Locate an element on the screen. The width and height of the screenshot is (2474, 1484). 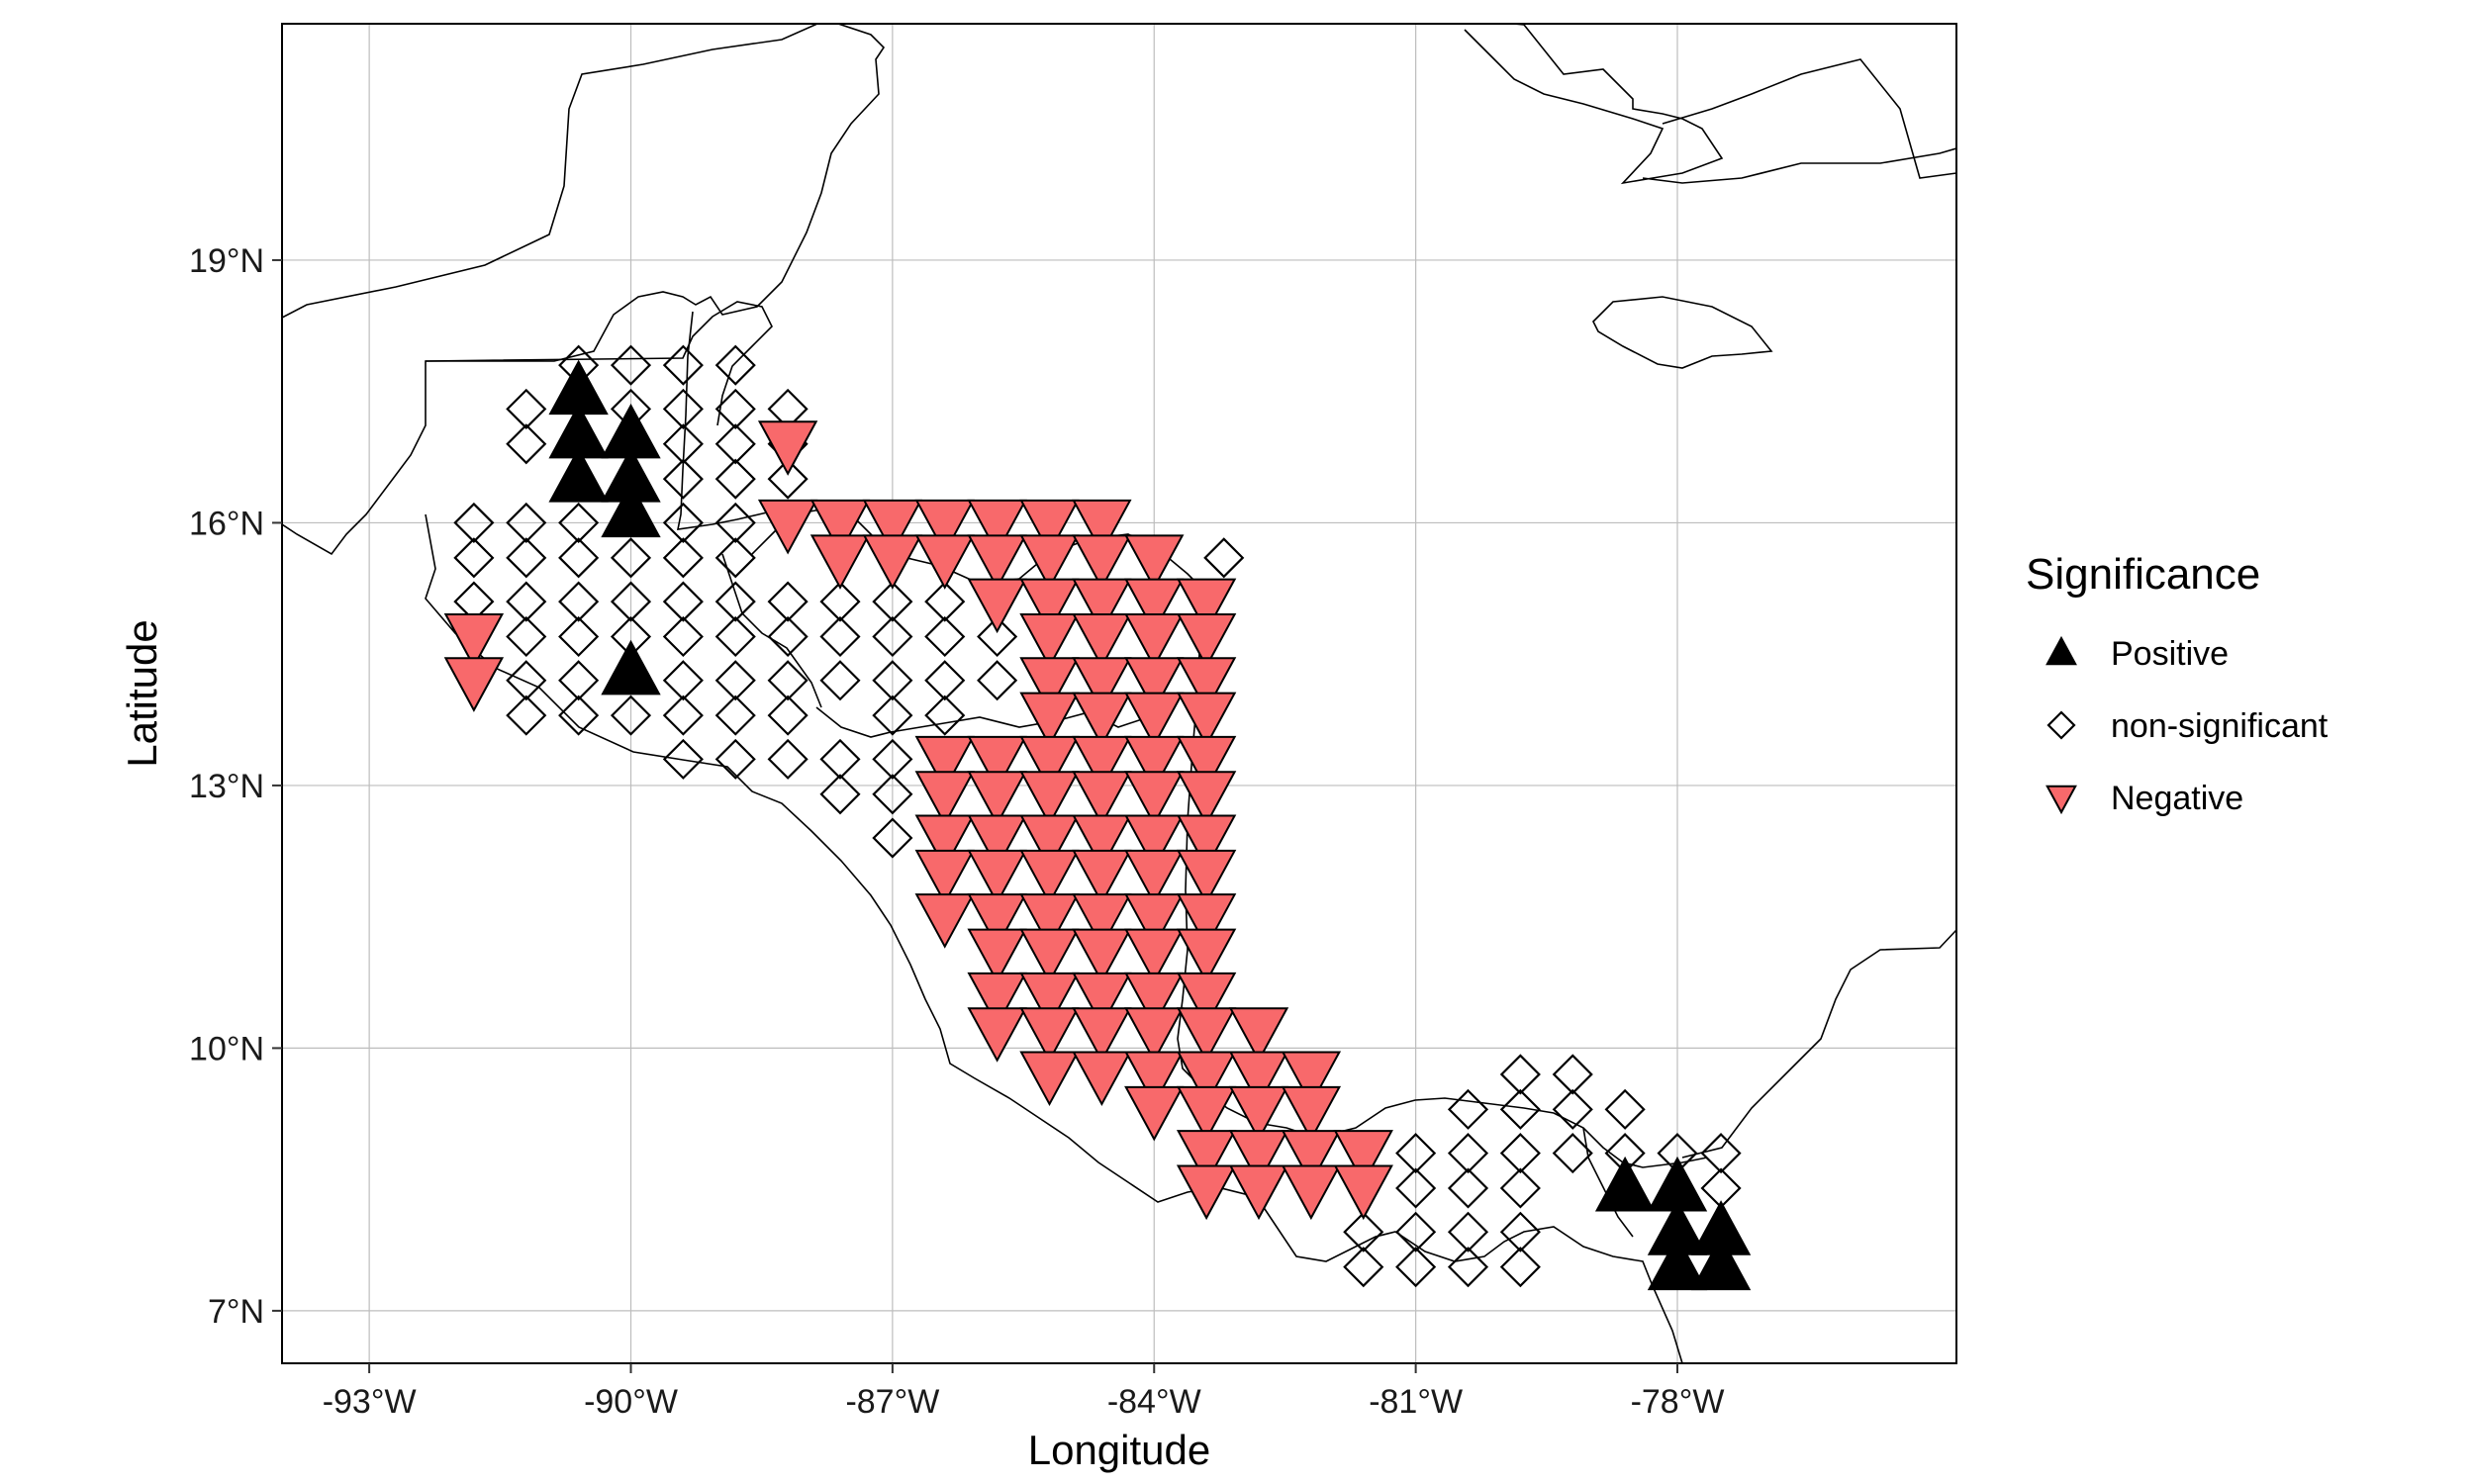
coastline-belize is located at coordinates (729, 420).